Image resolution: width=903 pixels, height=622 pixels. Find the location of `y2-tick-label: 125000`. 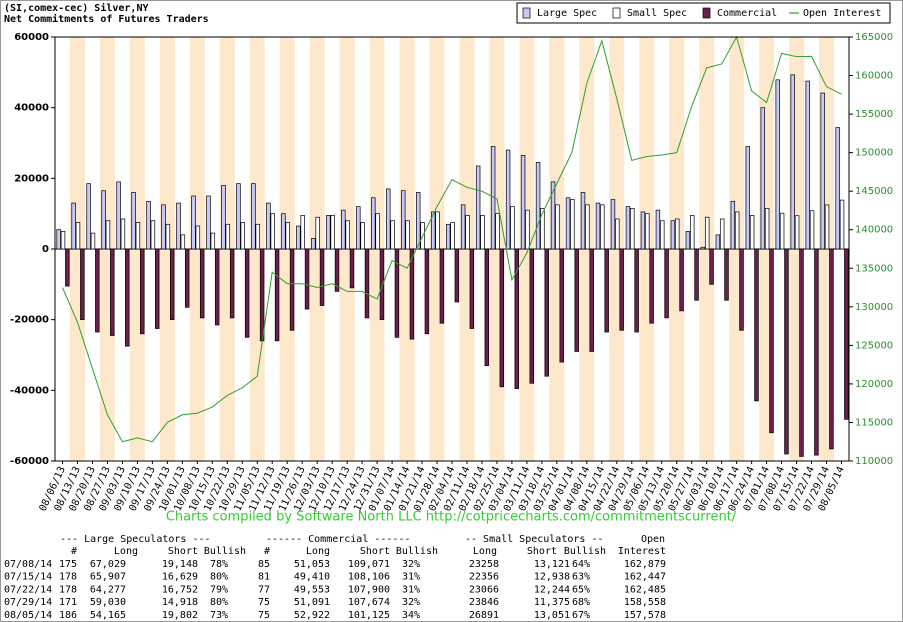

y2-tick-label: 125000 is located at coordinates (874, 345).